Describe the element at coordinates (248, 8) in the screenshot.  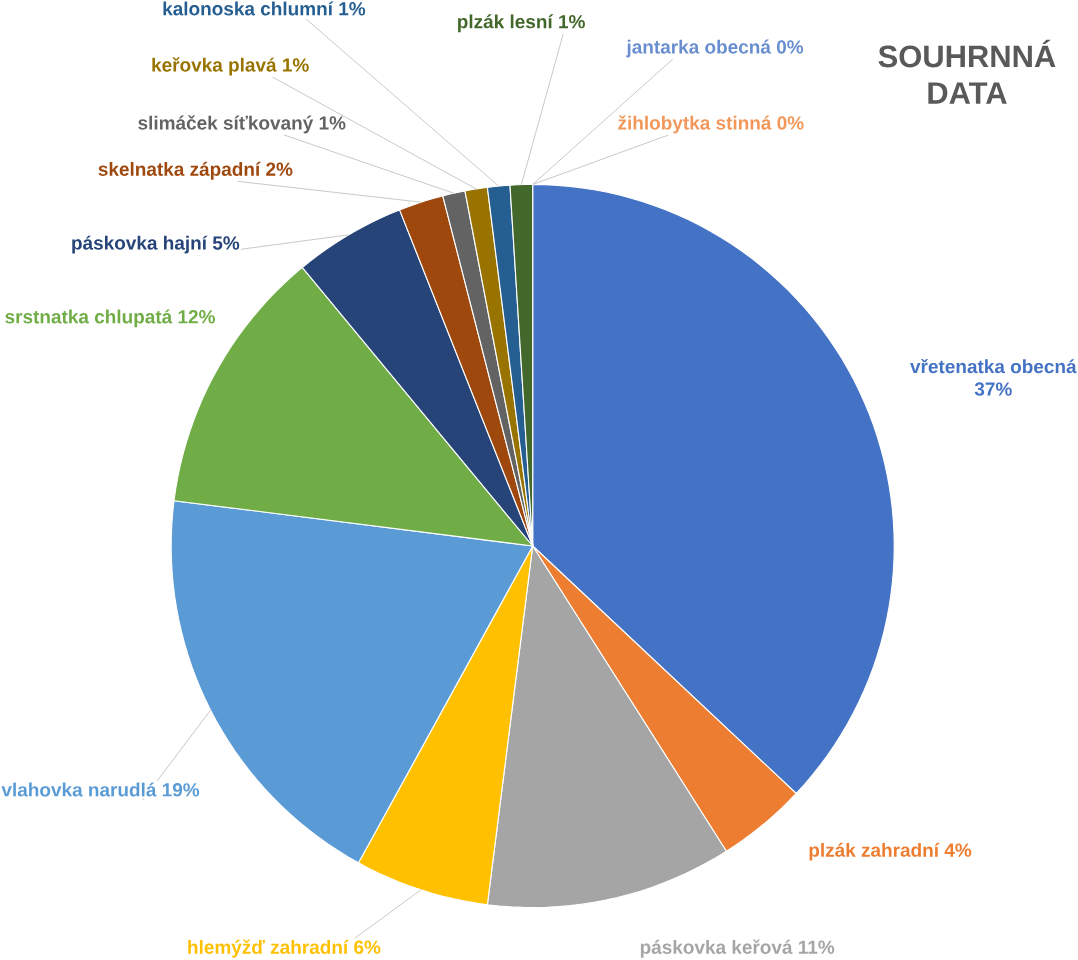
I see `slice-label: kalonoska chlumní` at that location.